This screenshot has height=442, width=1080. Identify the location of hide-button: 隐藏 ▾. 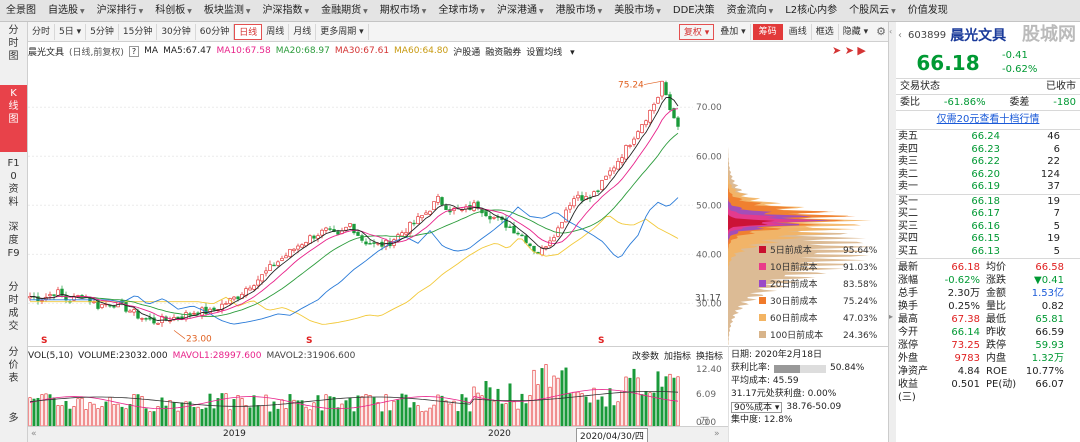
(855, 31).